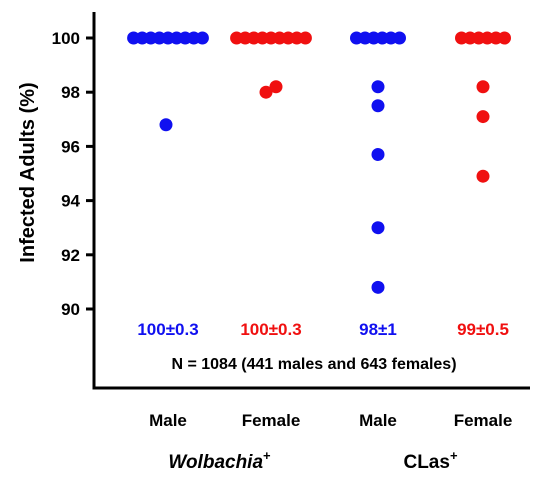 Image resolution: width=545 pixels, height=477 pixels. What do you see at coordinates (430, 460) in the screenshot?
I see `group-label: CLas+` at bounding box center [430, 460].